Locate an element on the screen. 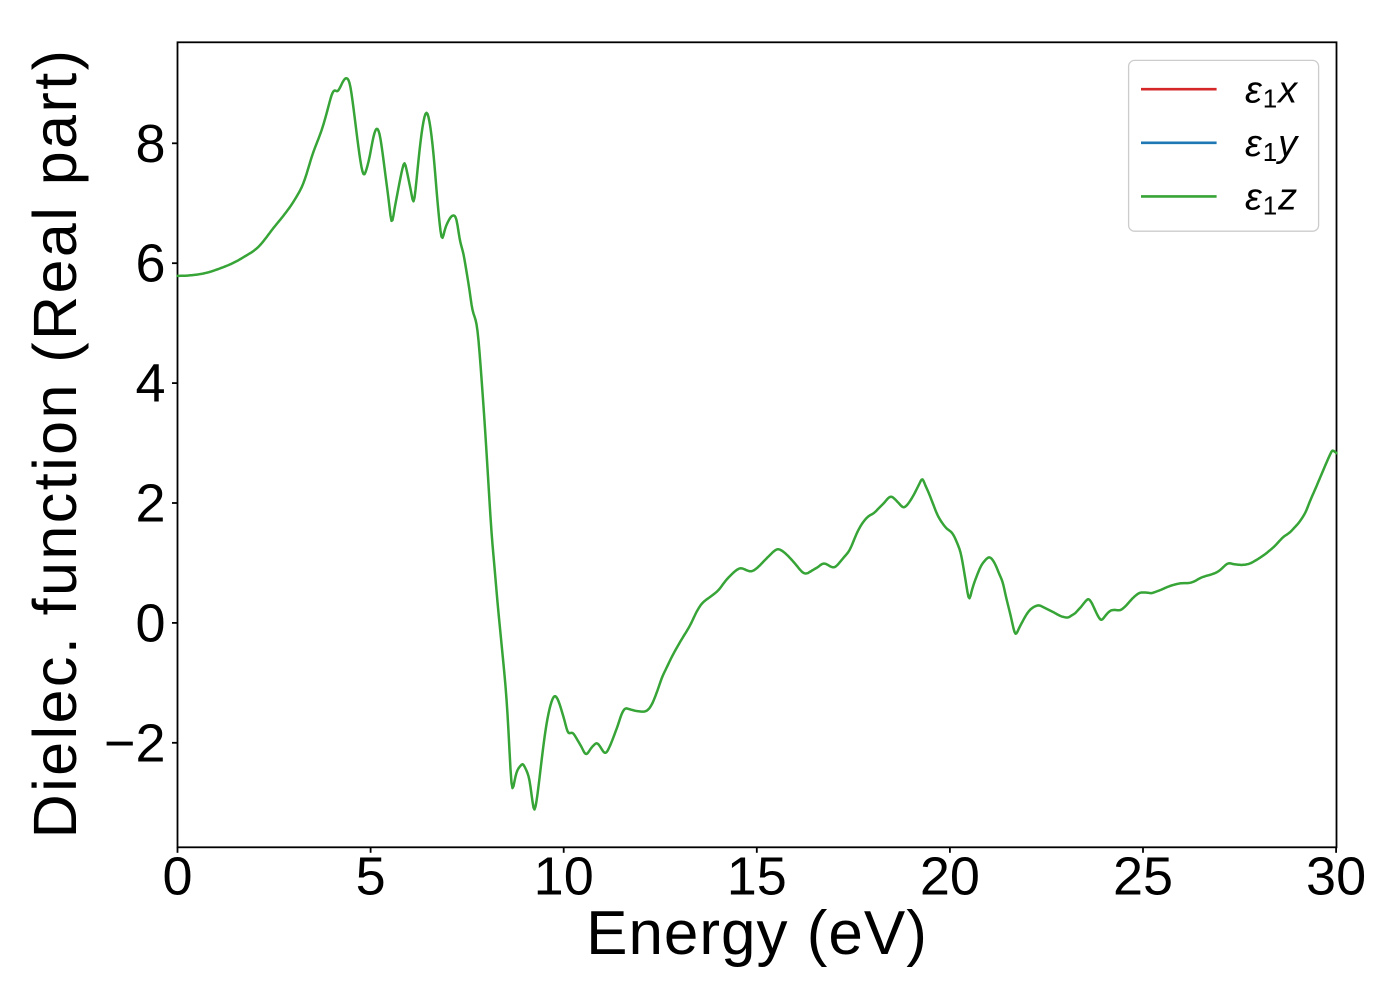  svg-text: 5 is located at coordinates (371, 877).